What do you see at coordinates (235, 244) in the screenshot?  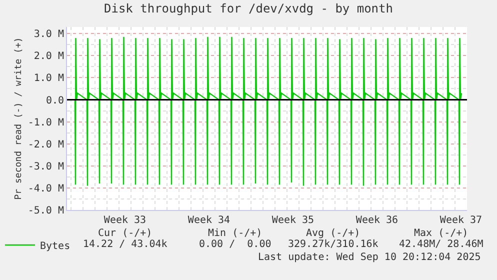 I see `text: 0.00 / 0.00` at bounding box center [235, 244].